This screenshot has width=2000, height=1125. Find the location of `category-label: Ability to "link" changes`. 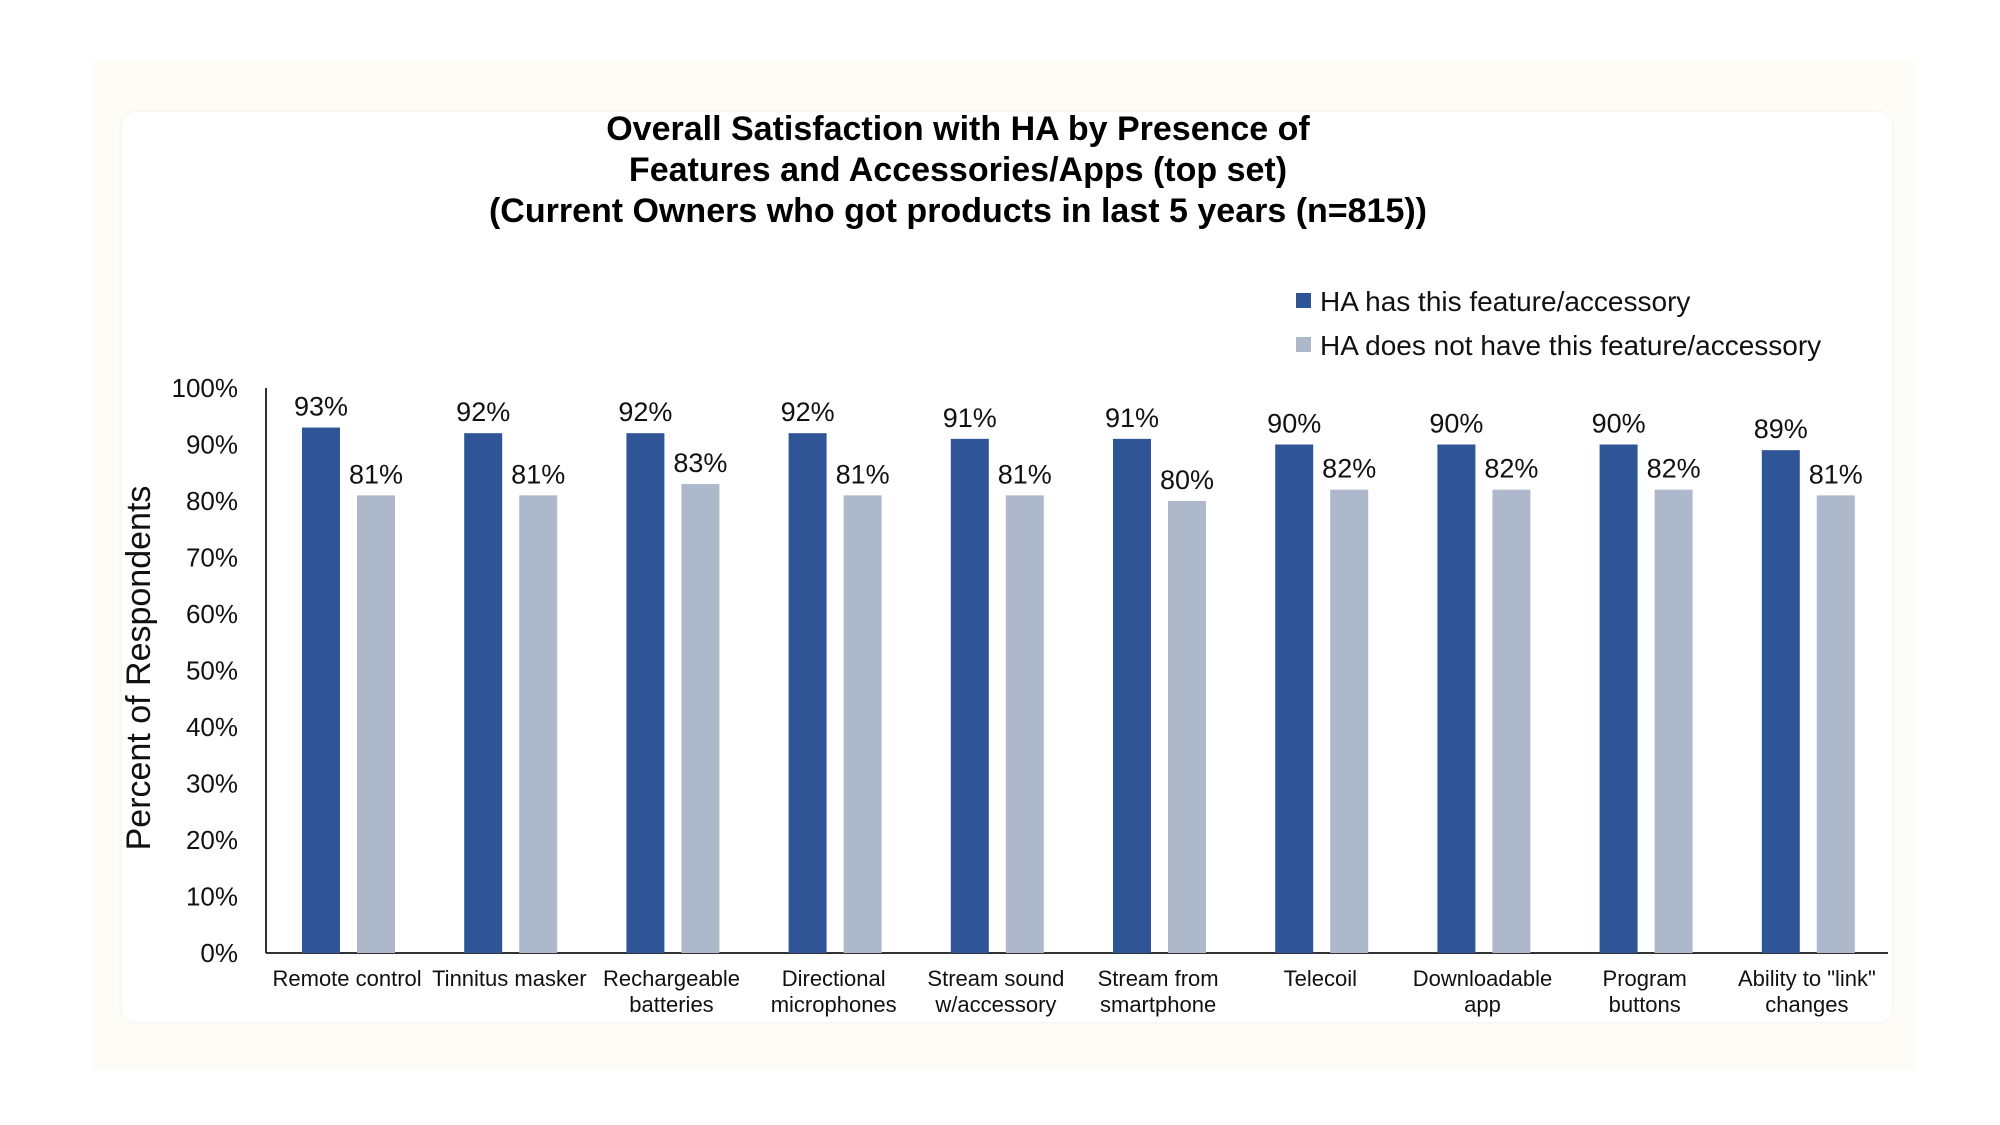

category-label: Ability to "link" changes is located at coordinates (1807, 991).